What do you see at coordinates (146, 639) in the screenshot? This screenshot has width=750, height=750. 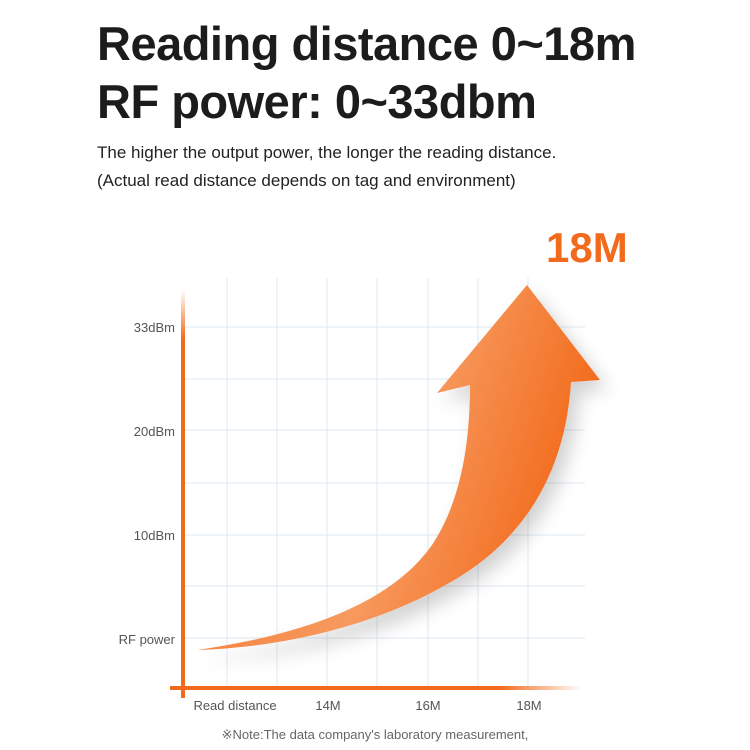 I see `y-axis-label: RF power` at bounding box center [146, 639].